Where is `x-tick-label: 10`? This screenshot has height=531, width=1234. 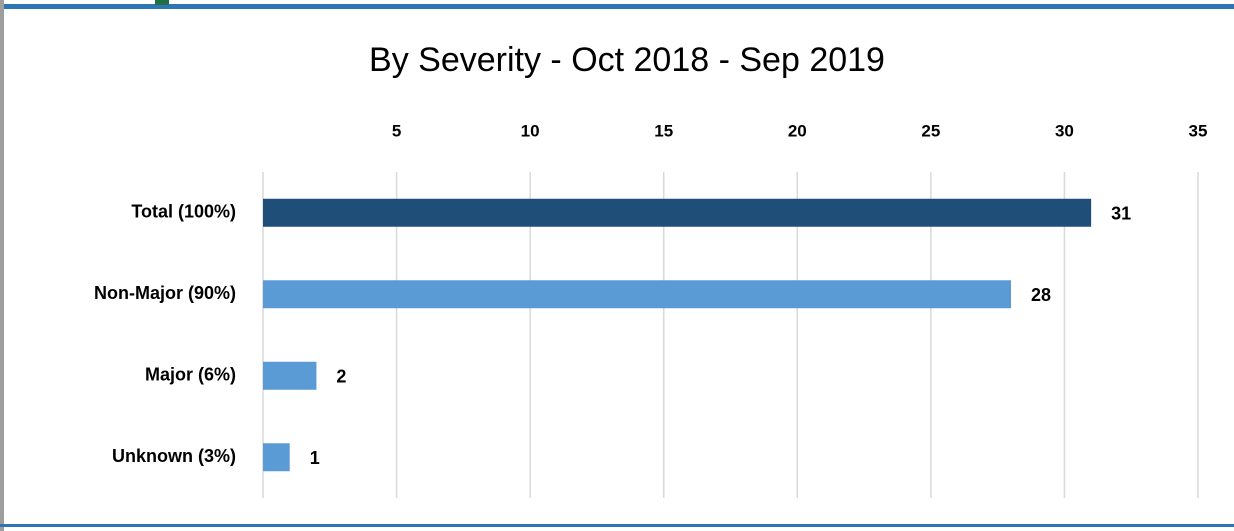
x-tick-label: 10 is located at coordinates (530, 130).